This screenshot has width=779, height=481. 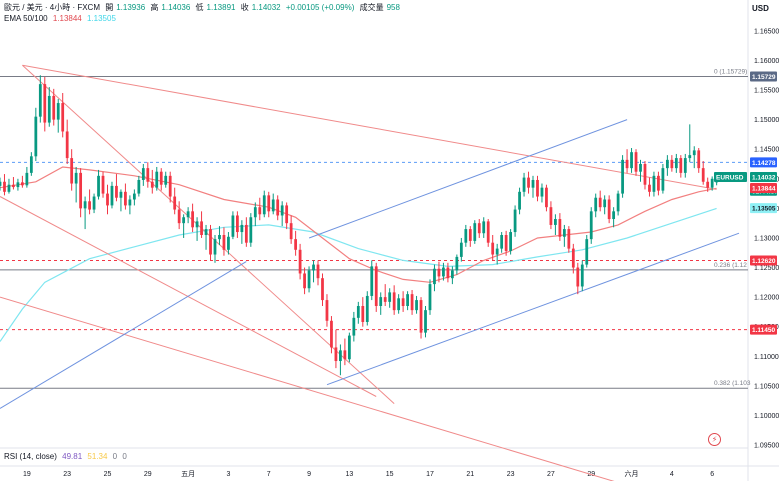 I want to click on fib-level-label: 0.236 (1.12, so click(x=730, y=265).